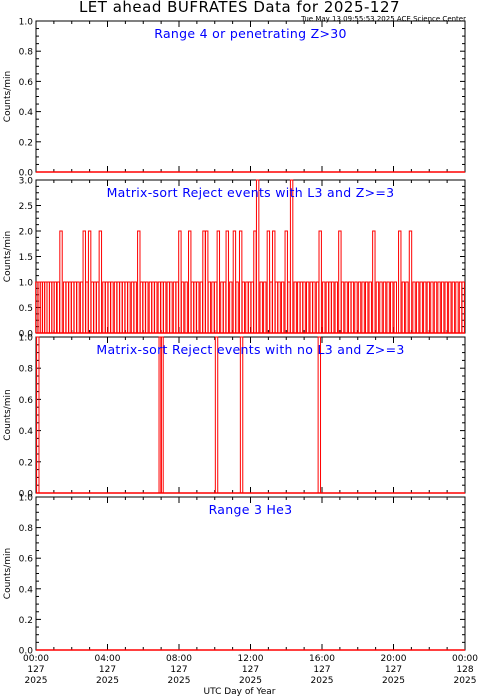 The image size is (479, 700). I want to click on y-tick-label: 3.0, so click(26, 182).